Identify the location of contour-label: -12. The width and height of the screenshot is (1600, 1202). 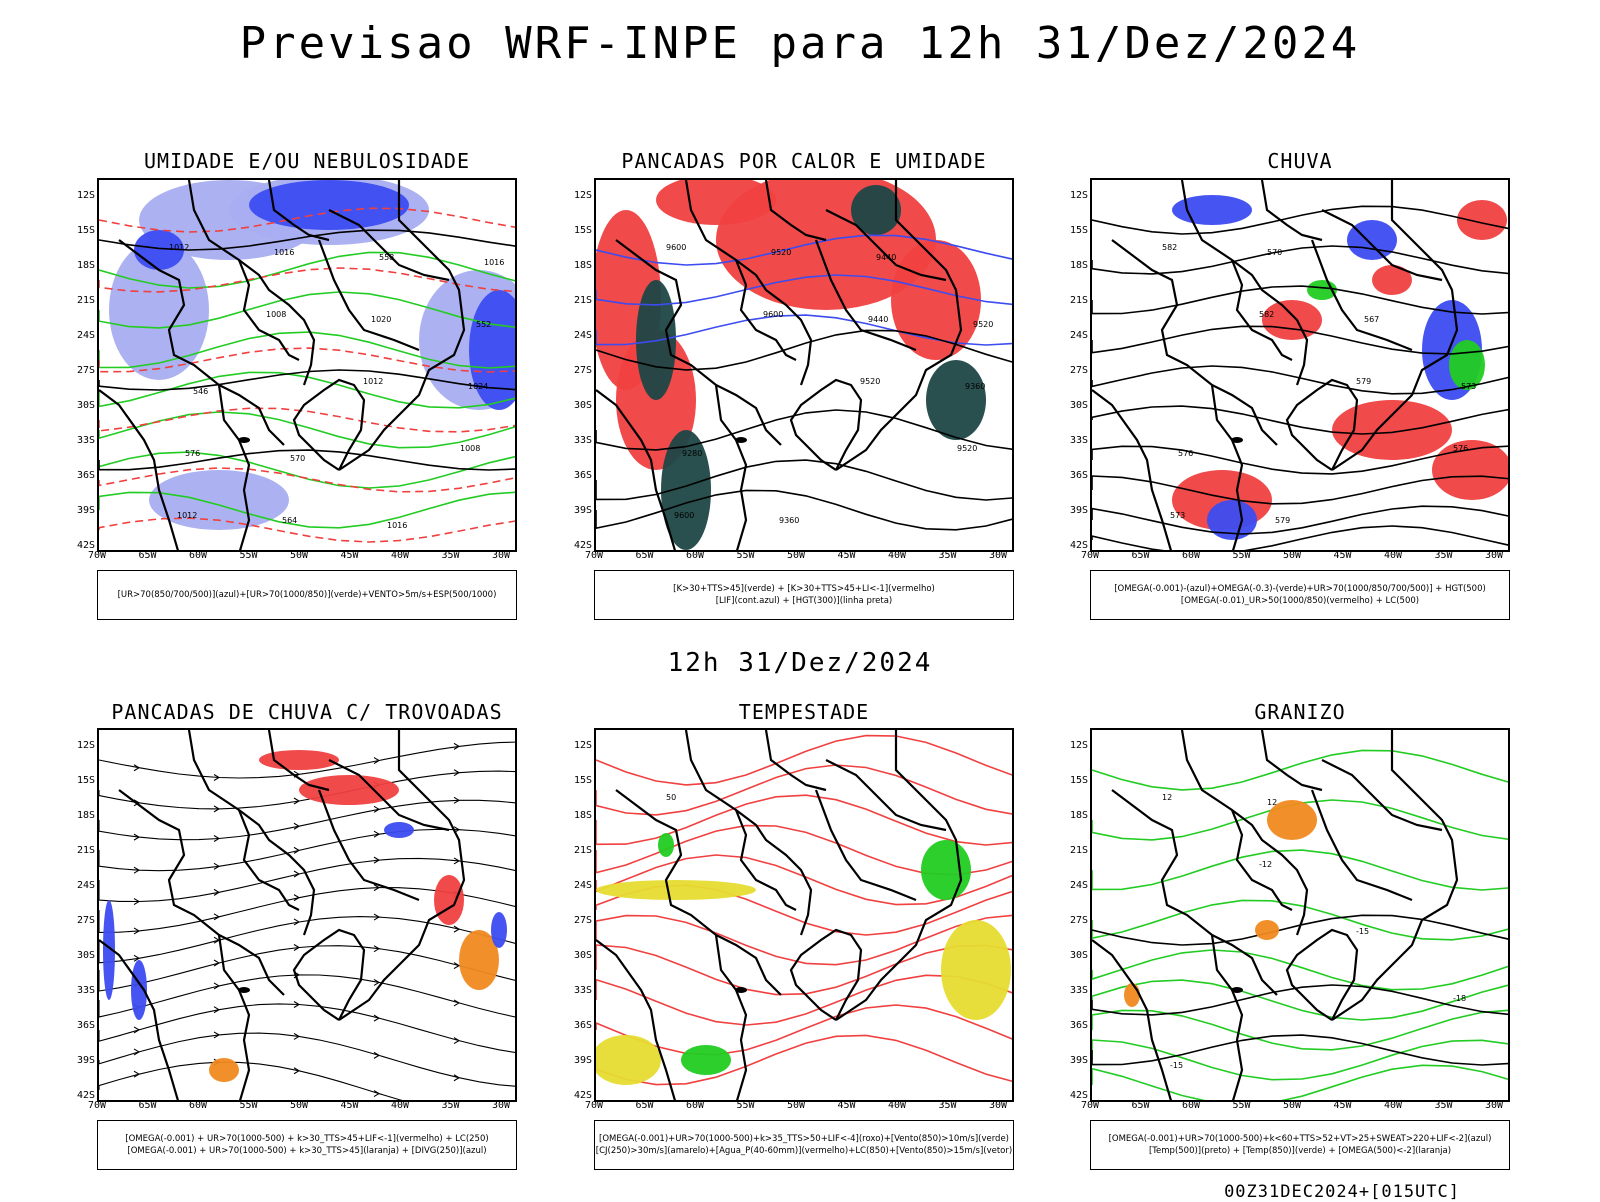
(1265, 864).